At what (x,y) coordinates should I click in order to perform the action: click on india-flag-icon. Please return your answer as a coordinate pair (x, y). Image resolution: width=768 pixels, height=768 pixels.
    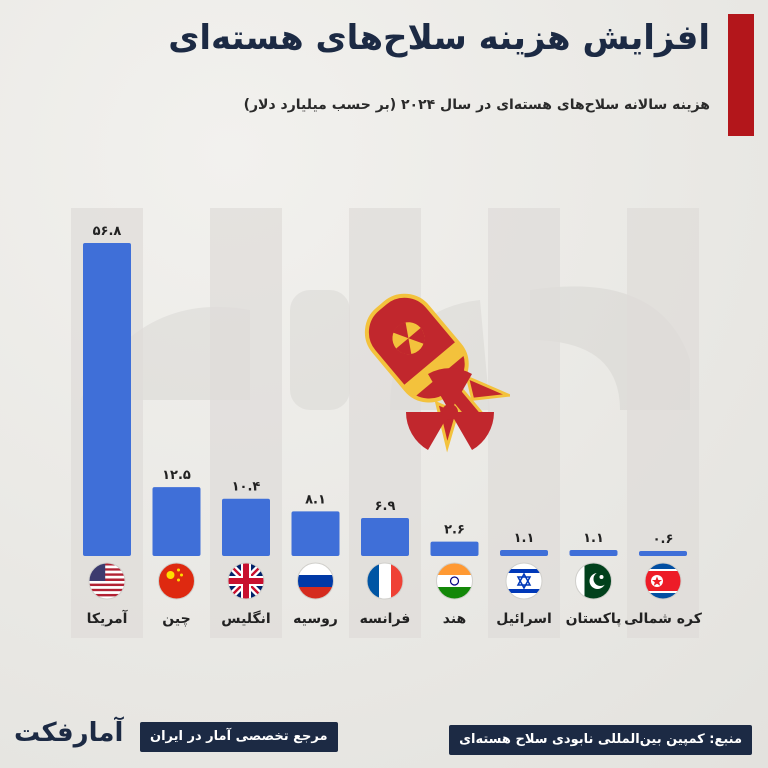
    Looking at the image, I should click on (454, 581).